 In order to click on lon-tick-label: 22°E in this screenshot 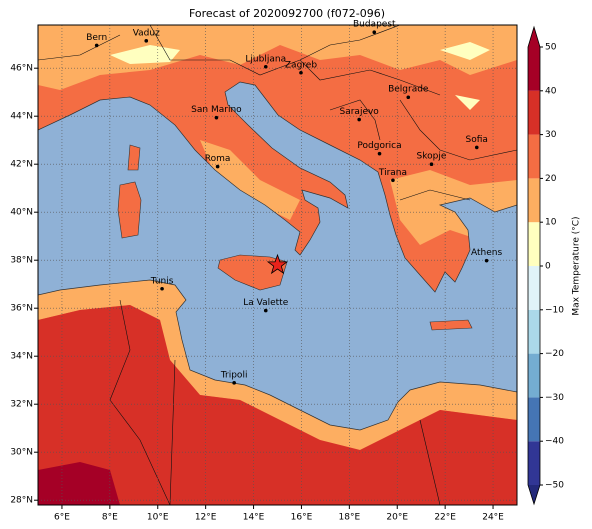, I will do `click(445, 518)`.